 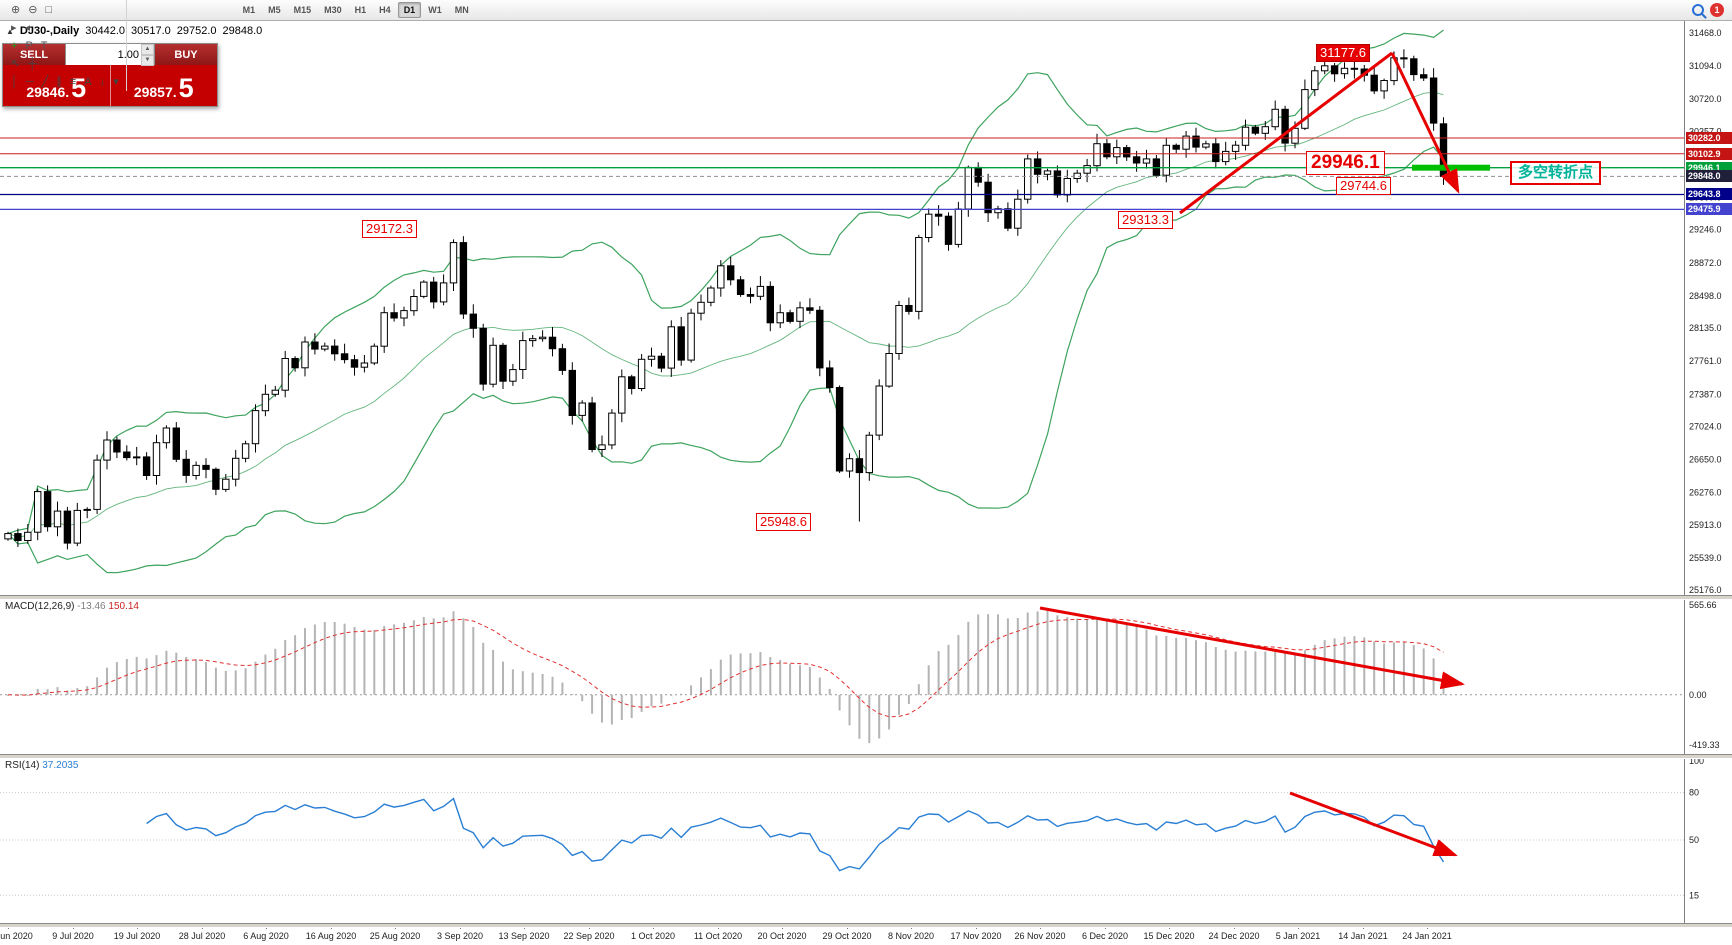 What do you see at coordinates (1694, 895) in the screenshot?
I see `svg-text: 15` at bounding box center [1694, 895].